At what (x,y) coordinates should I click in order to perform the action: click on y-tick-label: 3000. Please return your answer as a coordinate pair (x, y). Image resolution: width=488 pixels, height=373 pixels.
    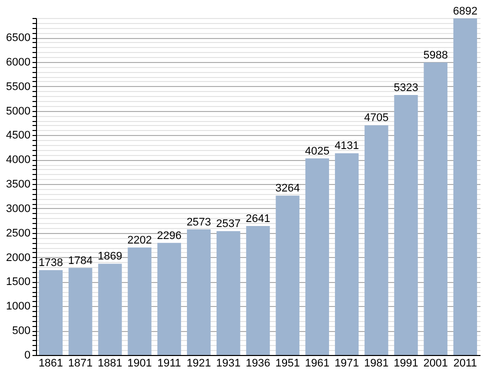
    Looking at the image, I should click on (18, 208).